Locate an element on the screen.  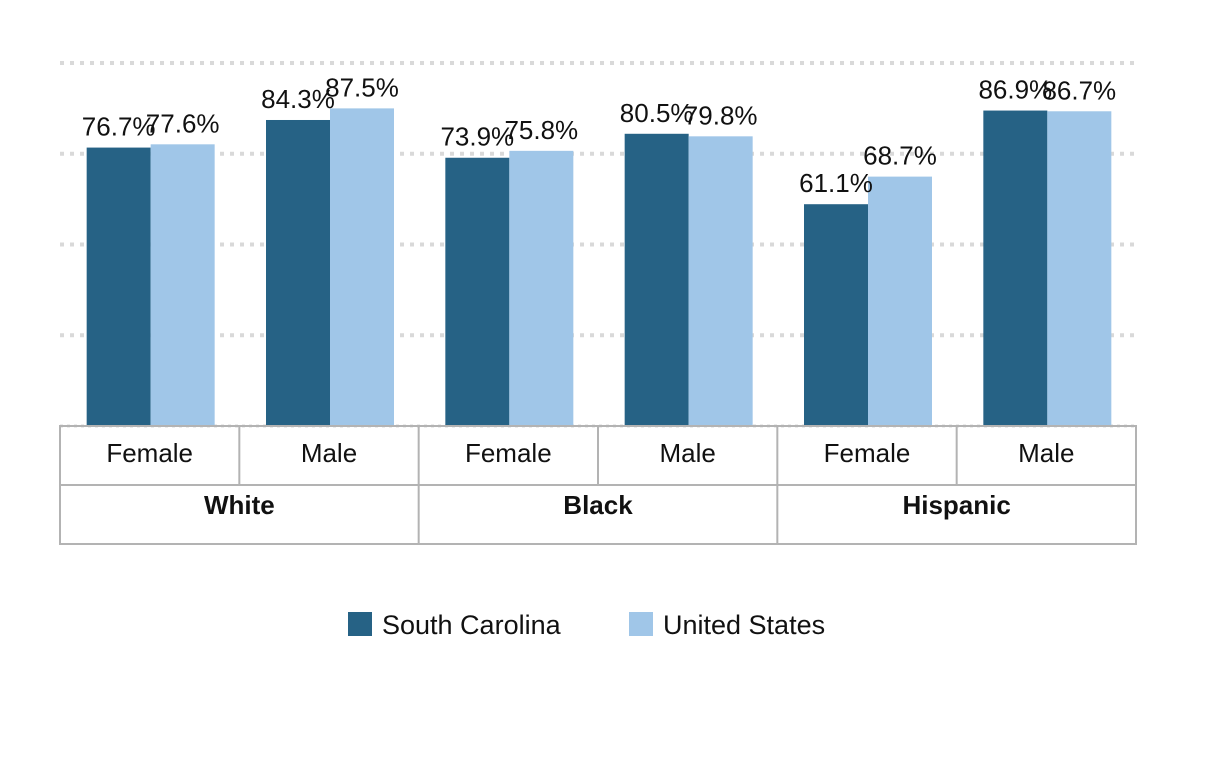
legend-label: United States is located at coordinates (744, 625).